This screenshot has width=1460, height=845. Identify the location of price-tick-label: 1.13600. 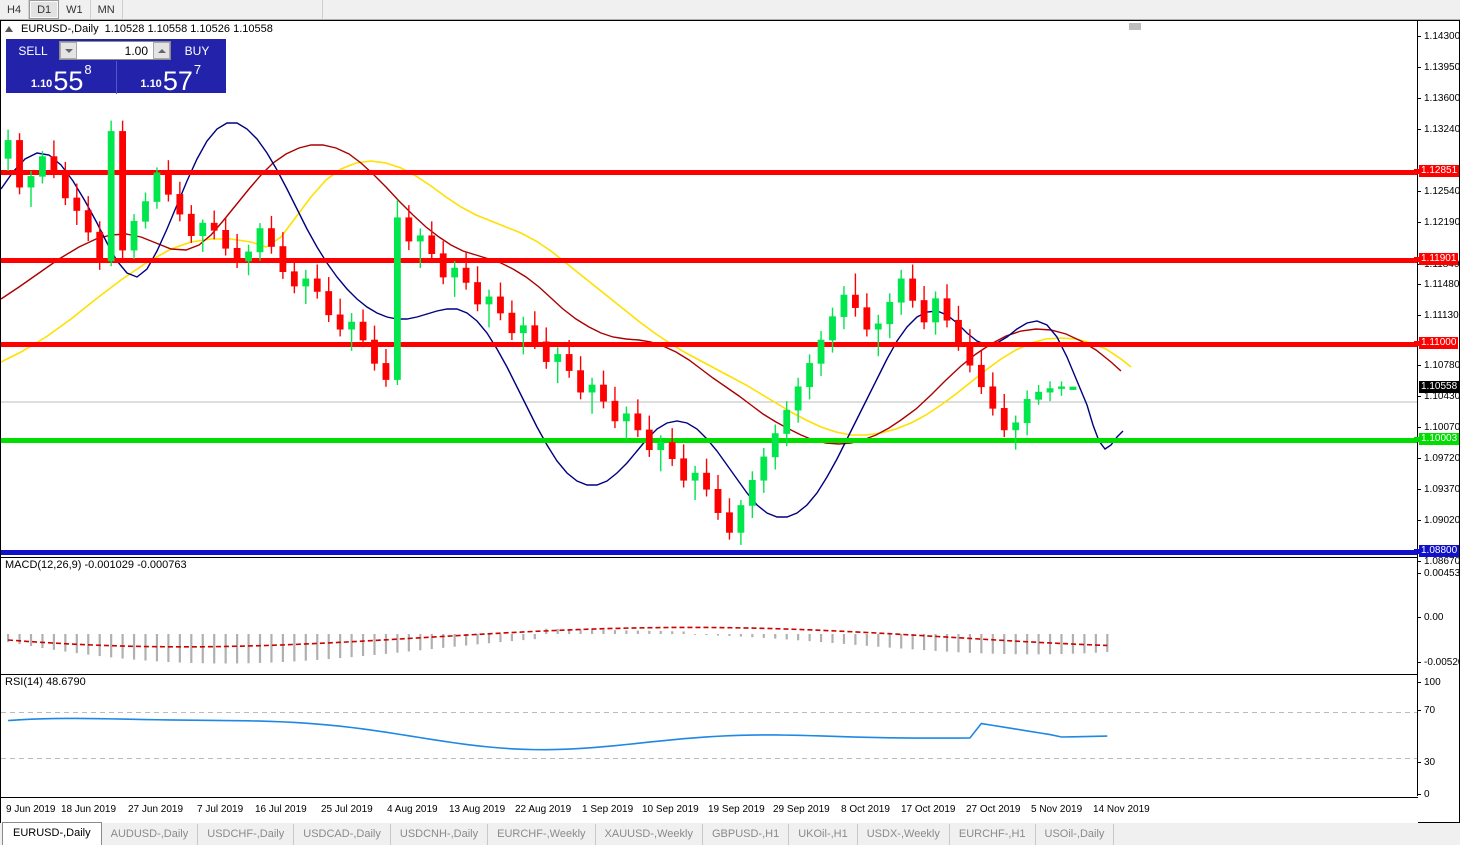
(1442, 98).